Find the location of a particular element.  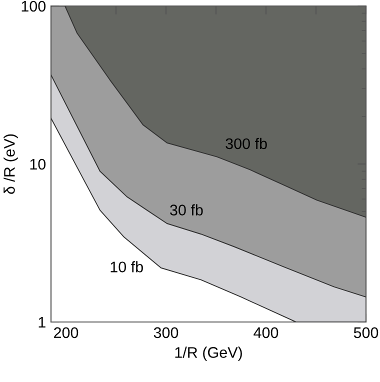

series-label: 30 fb is located at coordinates (186, 210).